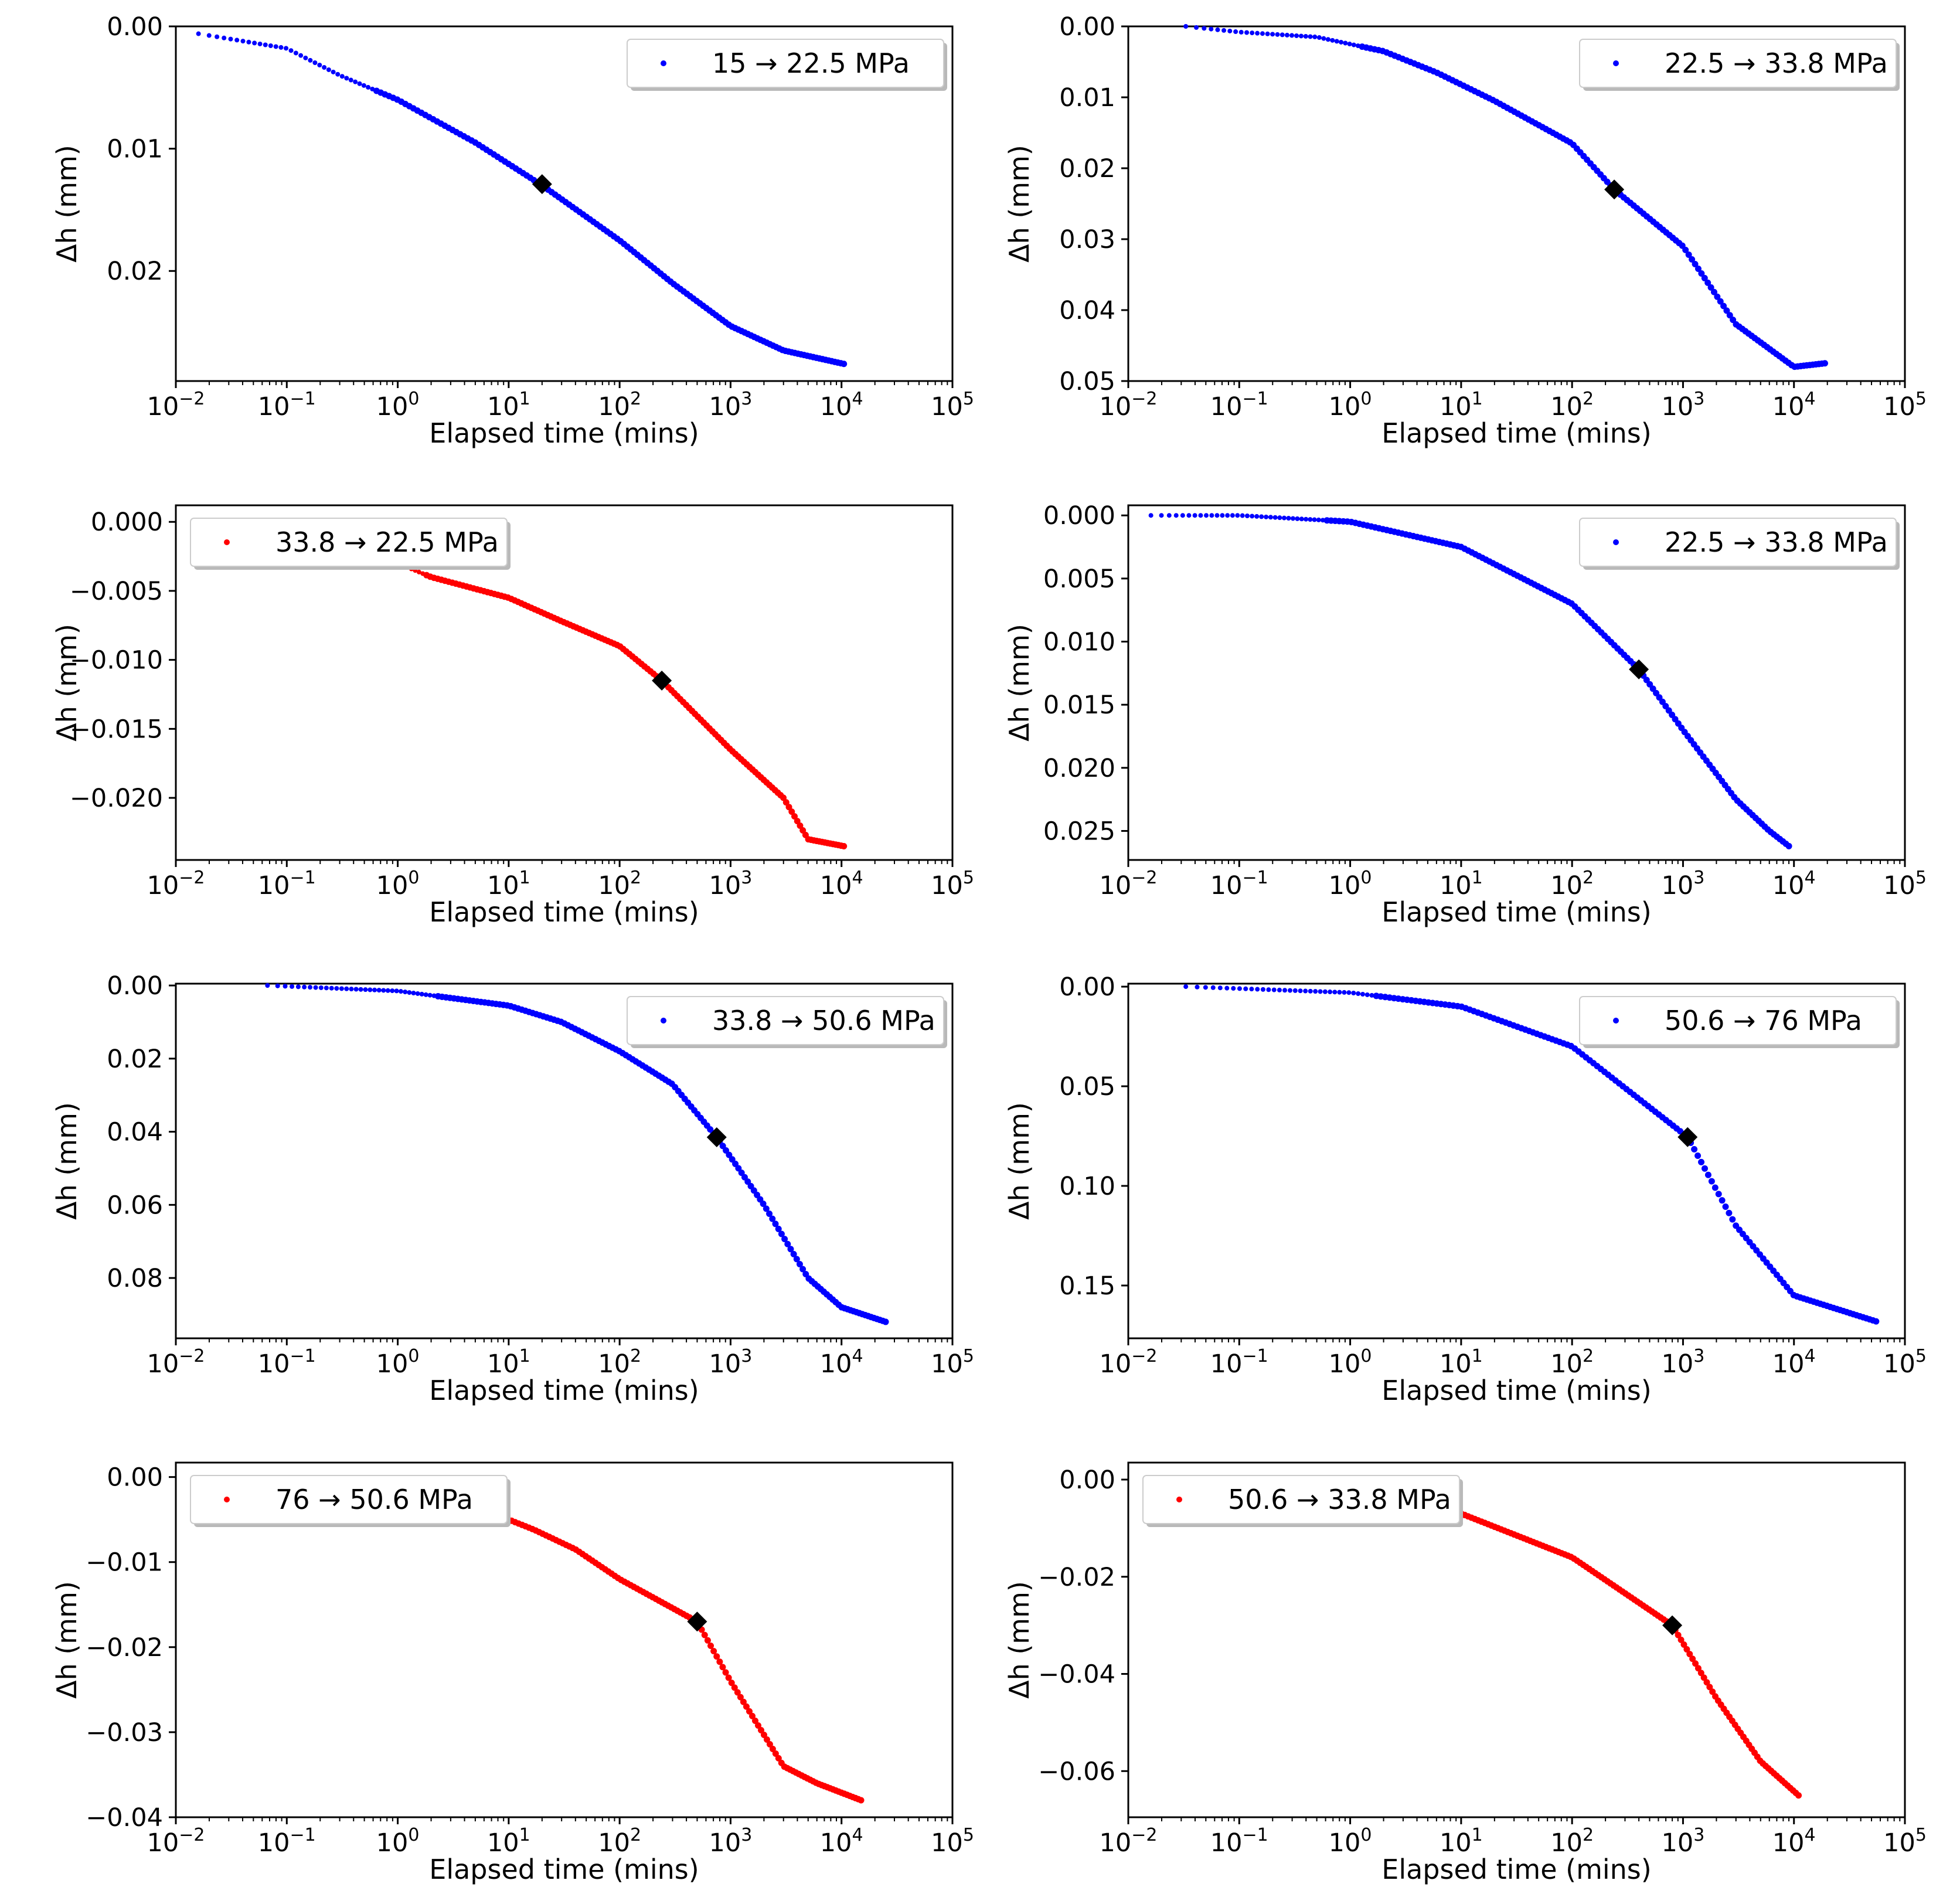 Image resolution: width=1943 pixels, height=1904 pixels. Describe the element at coordinates (125, 1817) in the screenshot. I see `y-tick-label: −0.04` at that location.